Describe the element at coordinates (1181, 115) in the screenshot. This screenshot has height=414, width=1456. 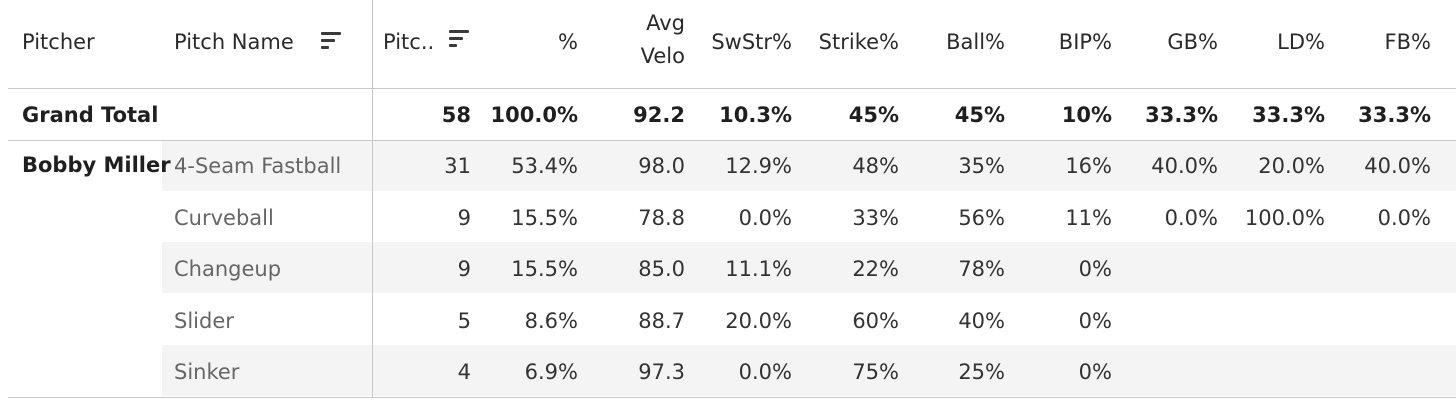
I see `grand-total-gb: 33.3%` at that location.